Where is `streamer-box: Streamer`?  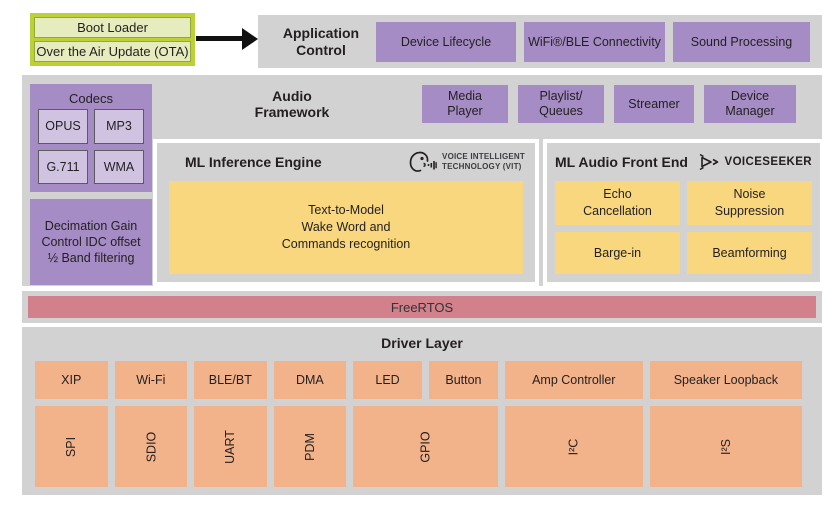 streamer-box: Streamer is located at coordinates (654, 104).